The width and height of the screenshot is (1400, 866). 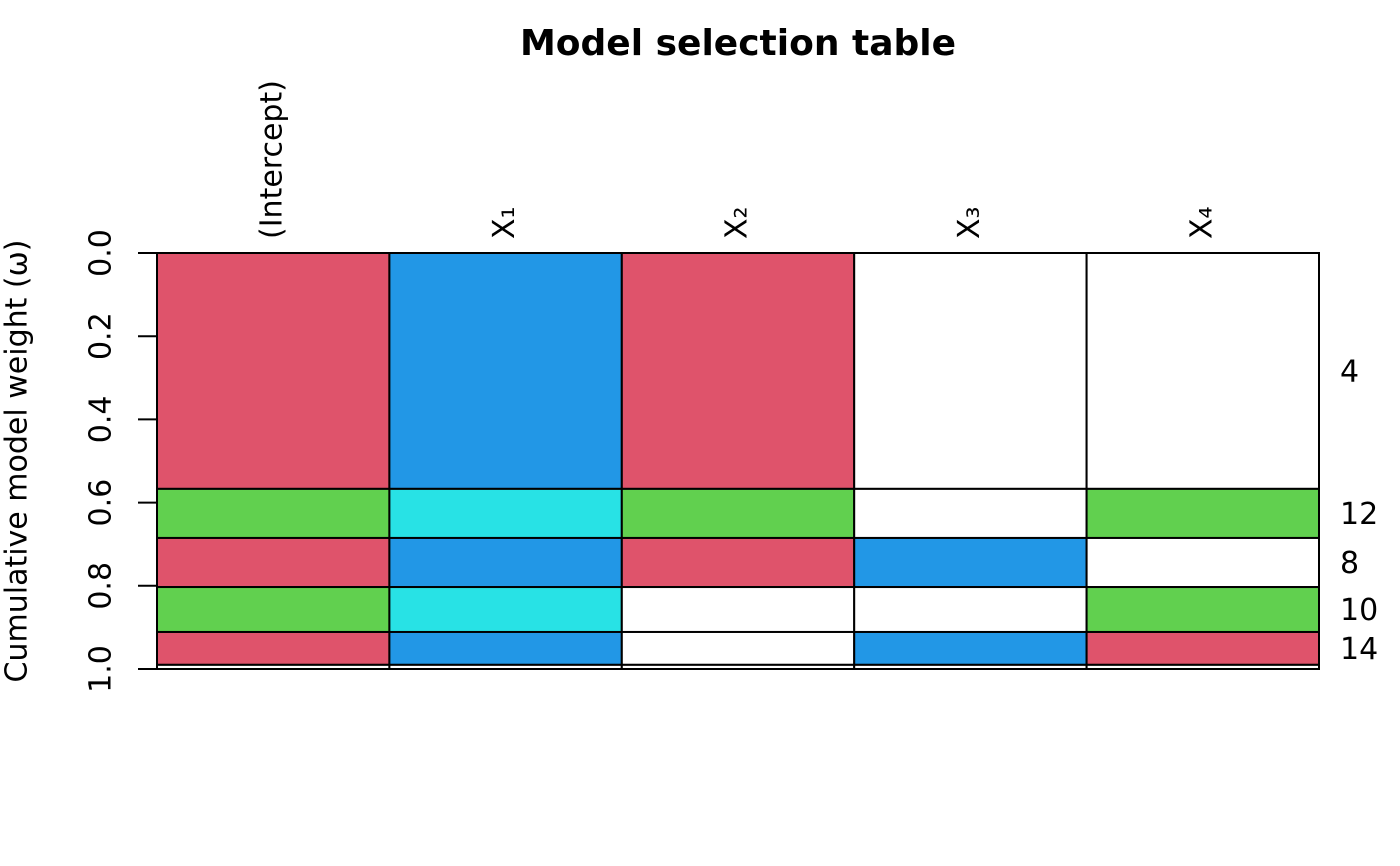 I want to click on y-axis-label: Cumulative model weight (ω), so click(x=17, y=461).